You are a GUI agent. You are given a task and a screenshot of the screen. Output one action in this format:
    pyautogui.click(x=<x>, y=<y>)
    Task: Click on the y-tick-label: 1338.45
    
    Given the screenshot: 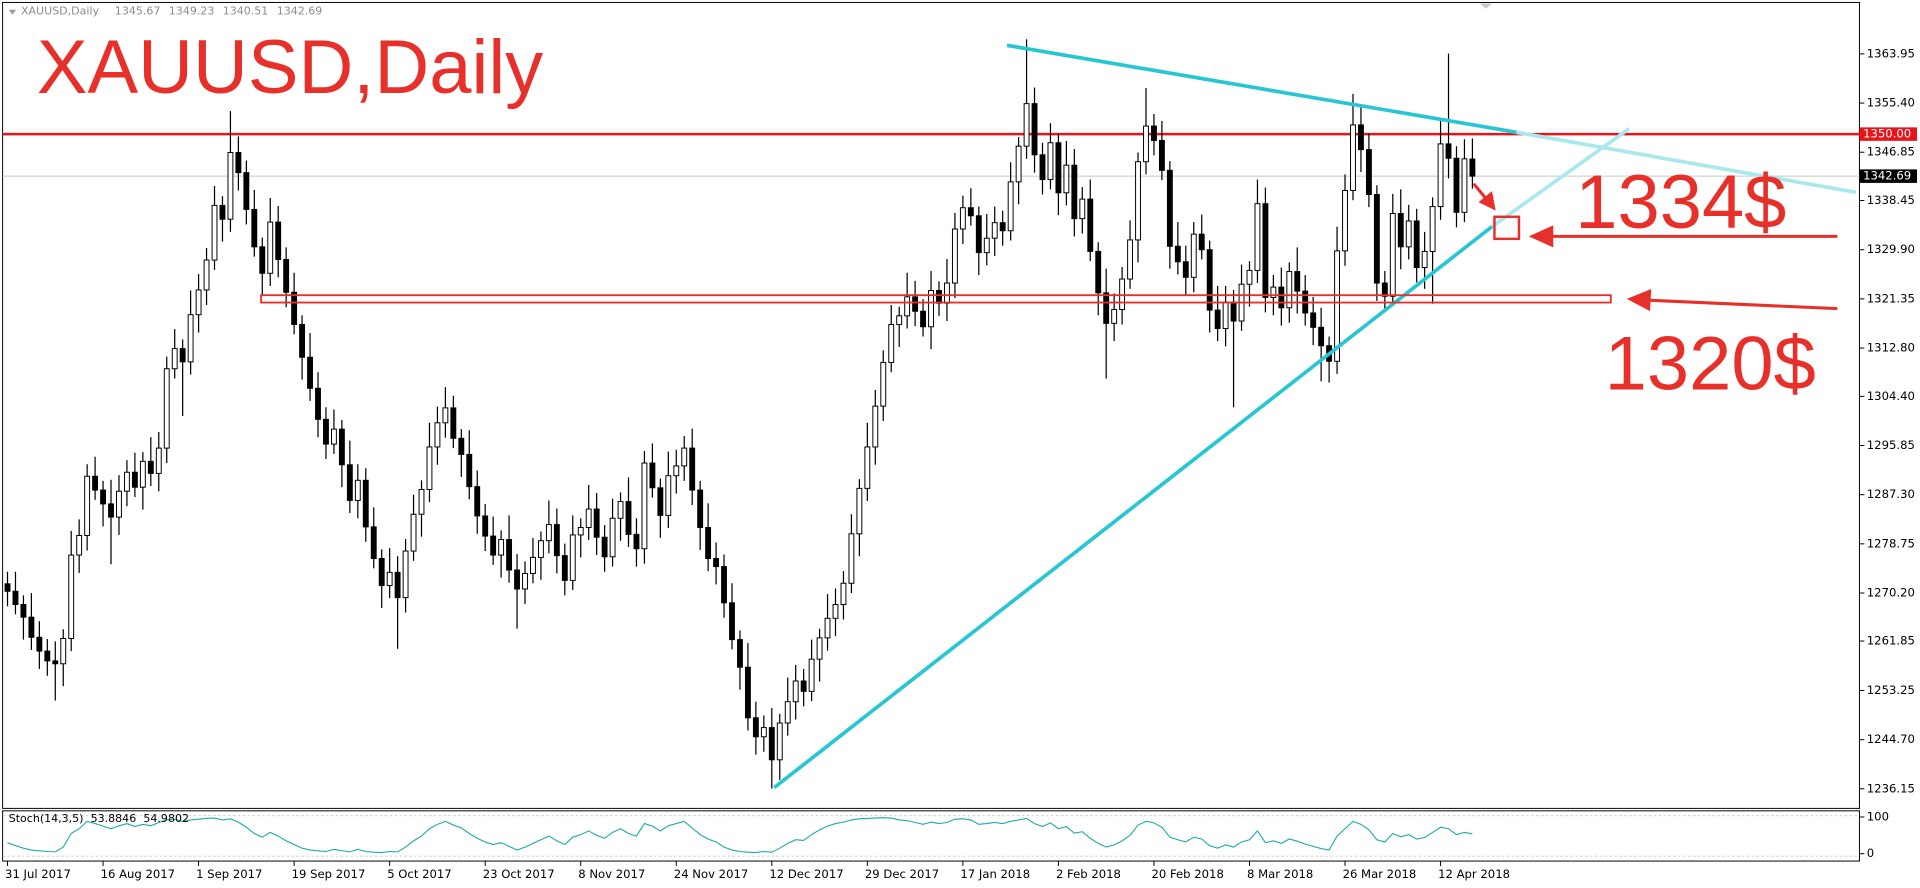 What is the action you would take?
    pyautogui.click(x=1891, y=200)
    